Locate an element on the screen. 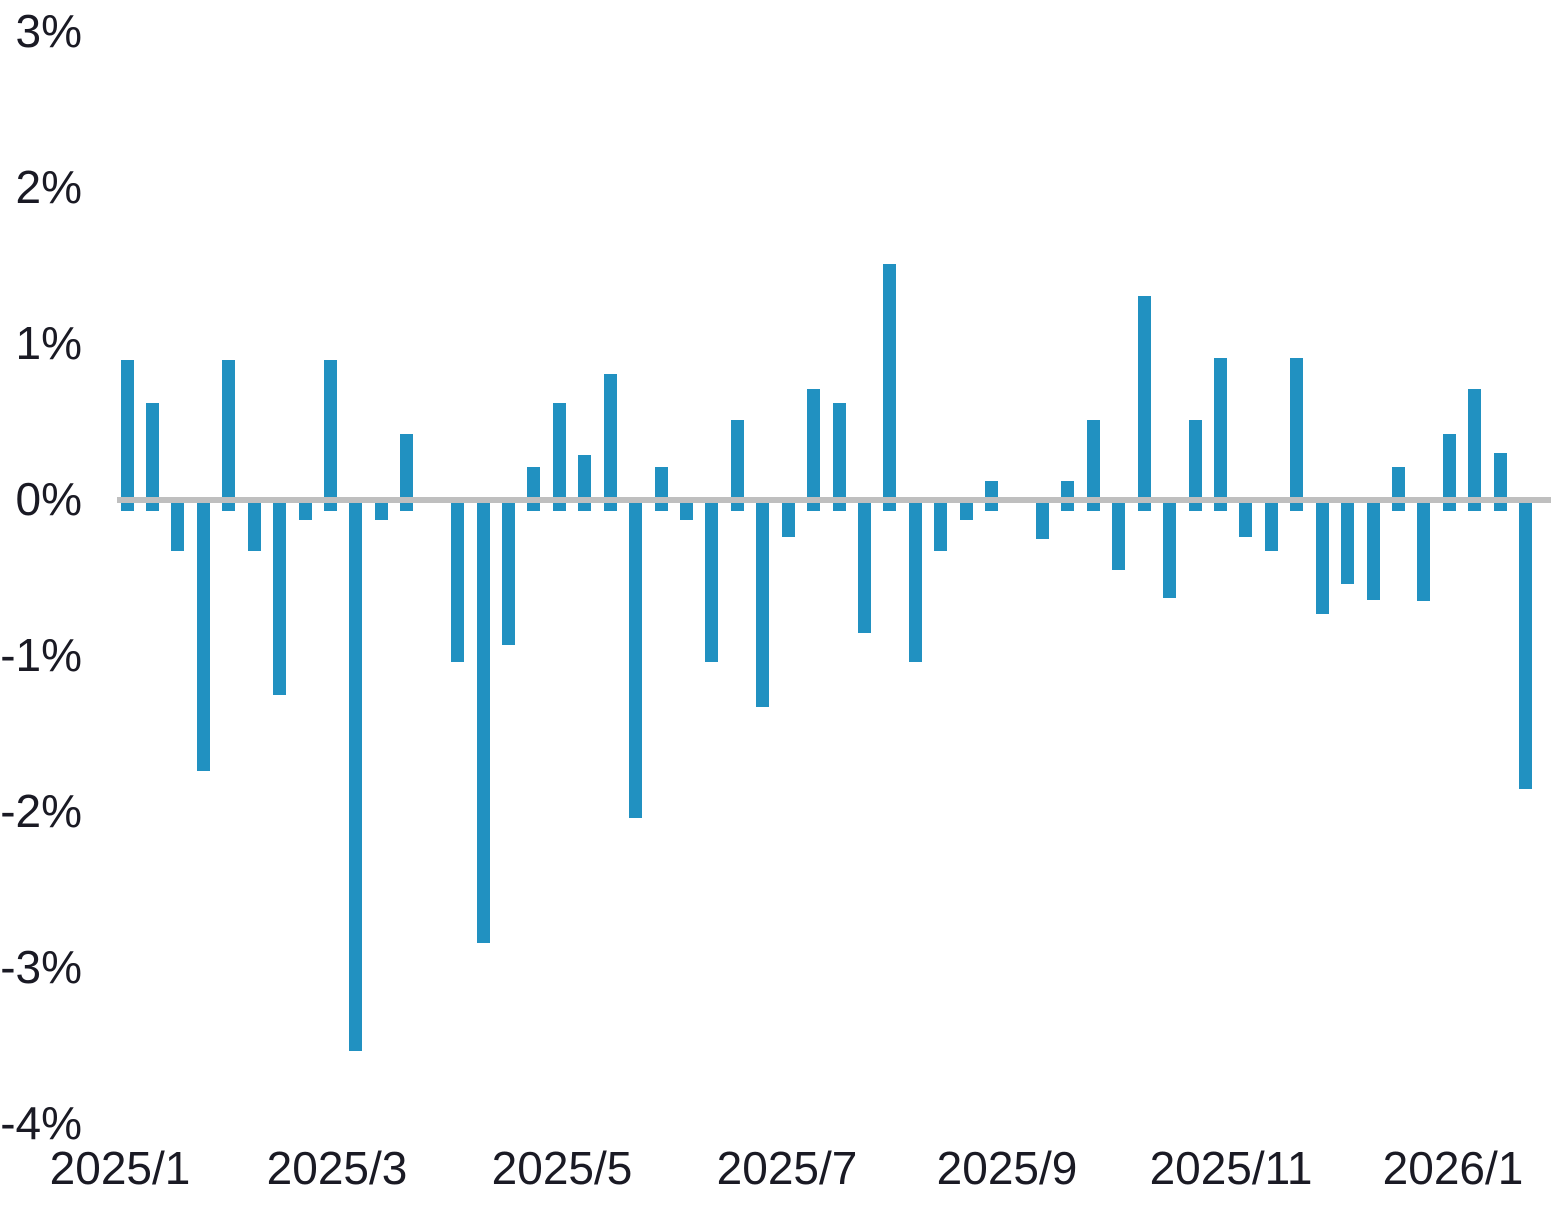  y-axis-tick-label: 3% is located at coordinates (48, 31).